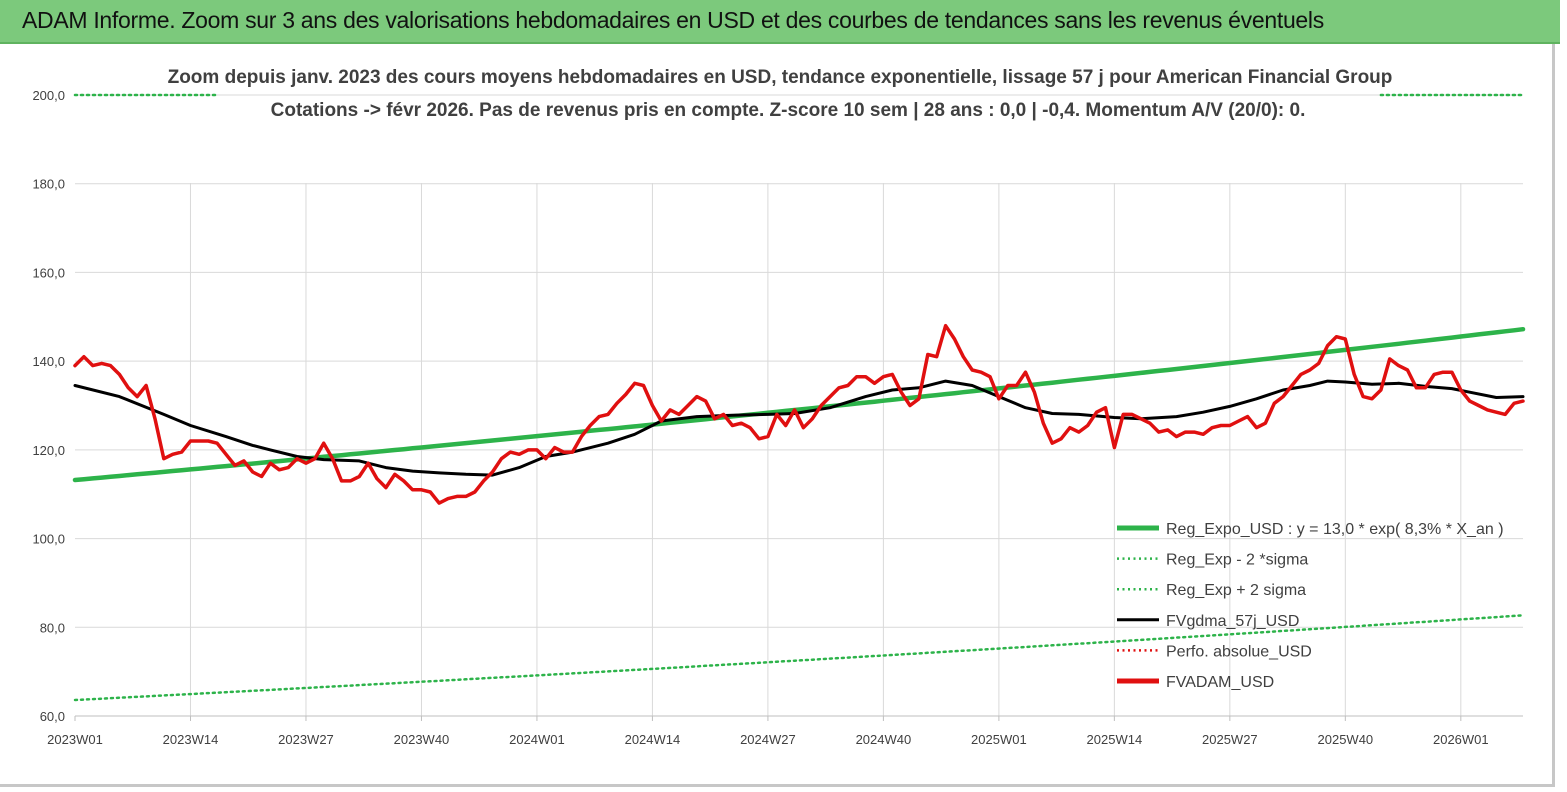  Describe the element at coordinates (191, 739) in the screenshot. I see `x-tick-label: 2023W14` at that location.